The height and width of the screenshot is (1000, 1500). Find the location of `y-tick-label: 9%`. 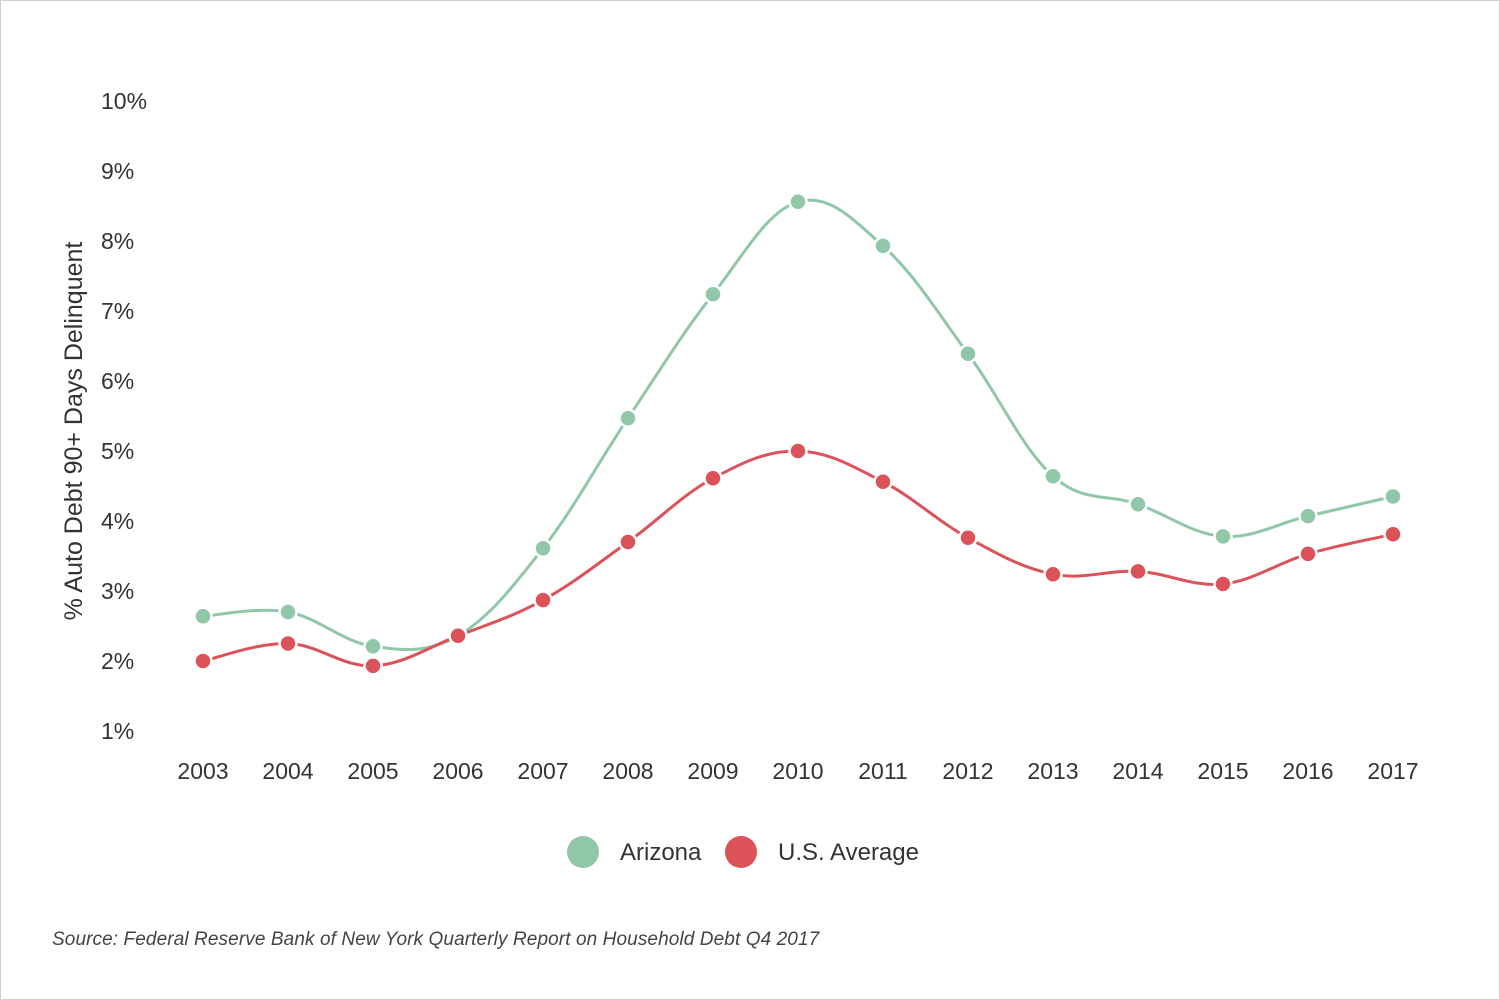

y-tick-label: 9% is located at coordinates (117, 171).